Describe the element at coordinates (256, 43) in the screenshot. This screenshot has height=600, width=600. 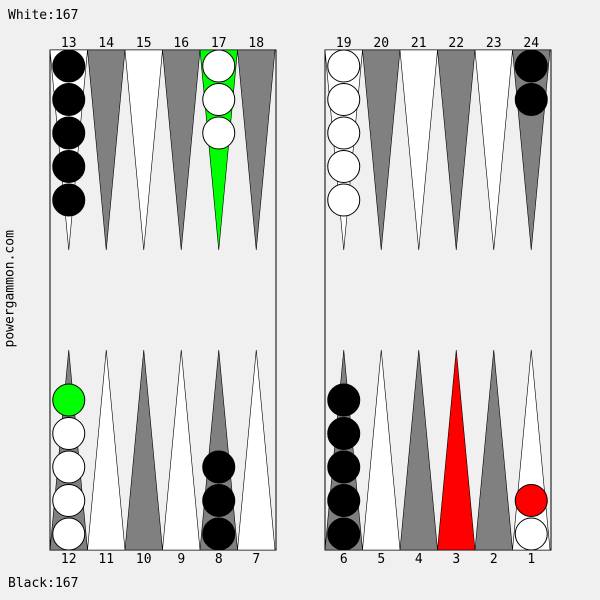
I see `point-label-18: 18` at that location.